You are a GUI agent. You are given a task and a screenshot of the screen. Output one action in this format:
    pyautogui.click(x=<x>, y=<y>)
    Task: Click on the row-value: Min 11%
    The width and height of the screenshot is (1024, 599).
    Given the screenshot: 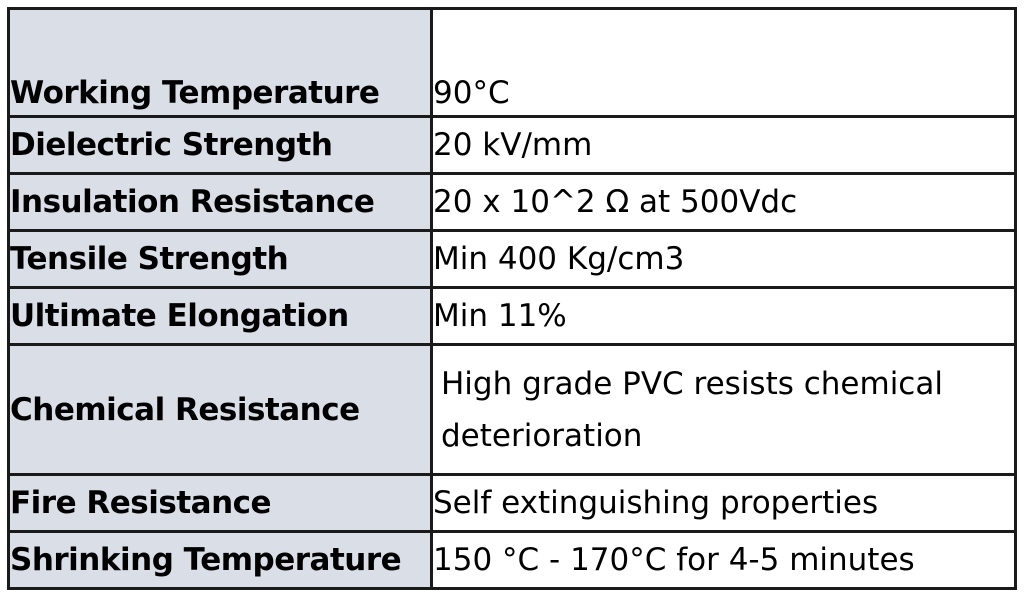 What is the action you would take?
    pyautogui.click(x=723, y=316)
    